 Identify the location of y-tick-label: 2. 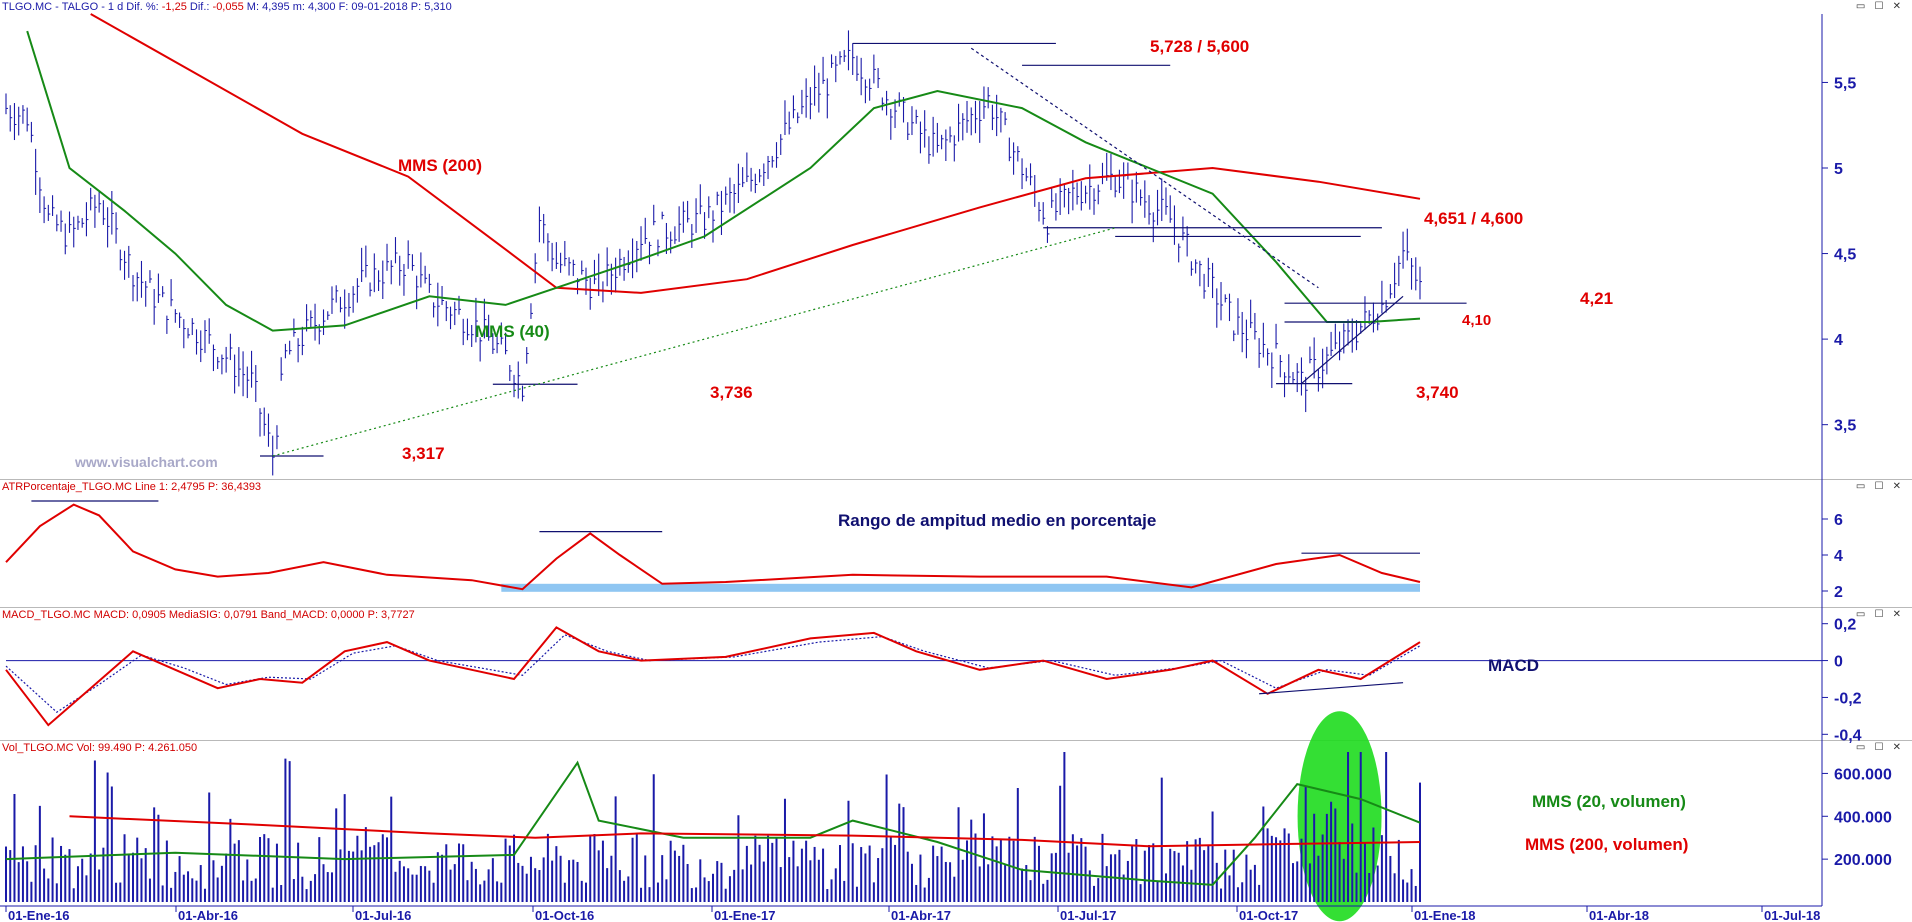
(1838, 592).